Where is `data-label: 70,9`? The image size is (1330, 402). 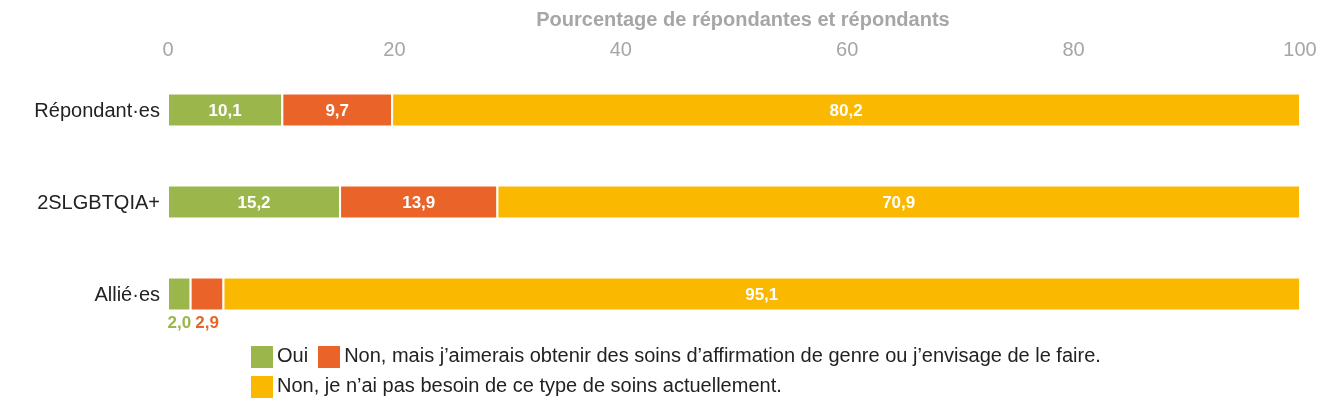
data-label: 70,9 is located at coordinates (899, 202).